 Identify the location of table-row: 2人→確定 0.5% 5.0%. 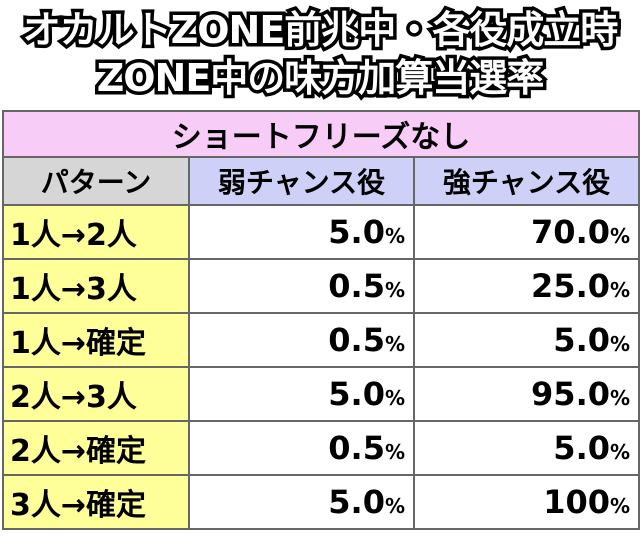
(321, 448).